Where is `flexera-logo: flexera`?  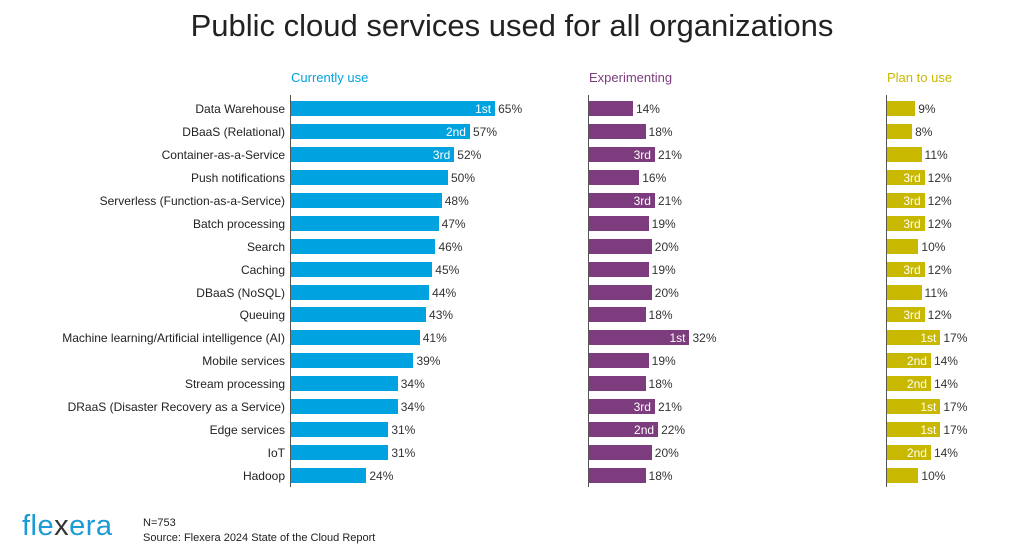
flexera-logo: flexera is located at coordinates (67, 526).